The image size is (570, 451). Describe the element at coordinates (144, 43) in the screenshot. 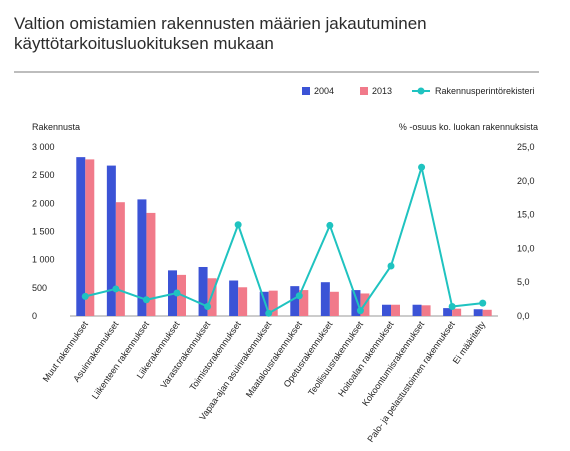

I see `chart-title-line2: käyttötarkoitusluokituksen mukaan` at that location.